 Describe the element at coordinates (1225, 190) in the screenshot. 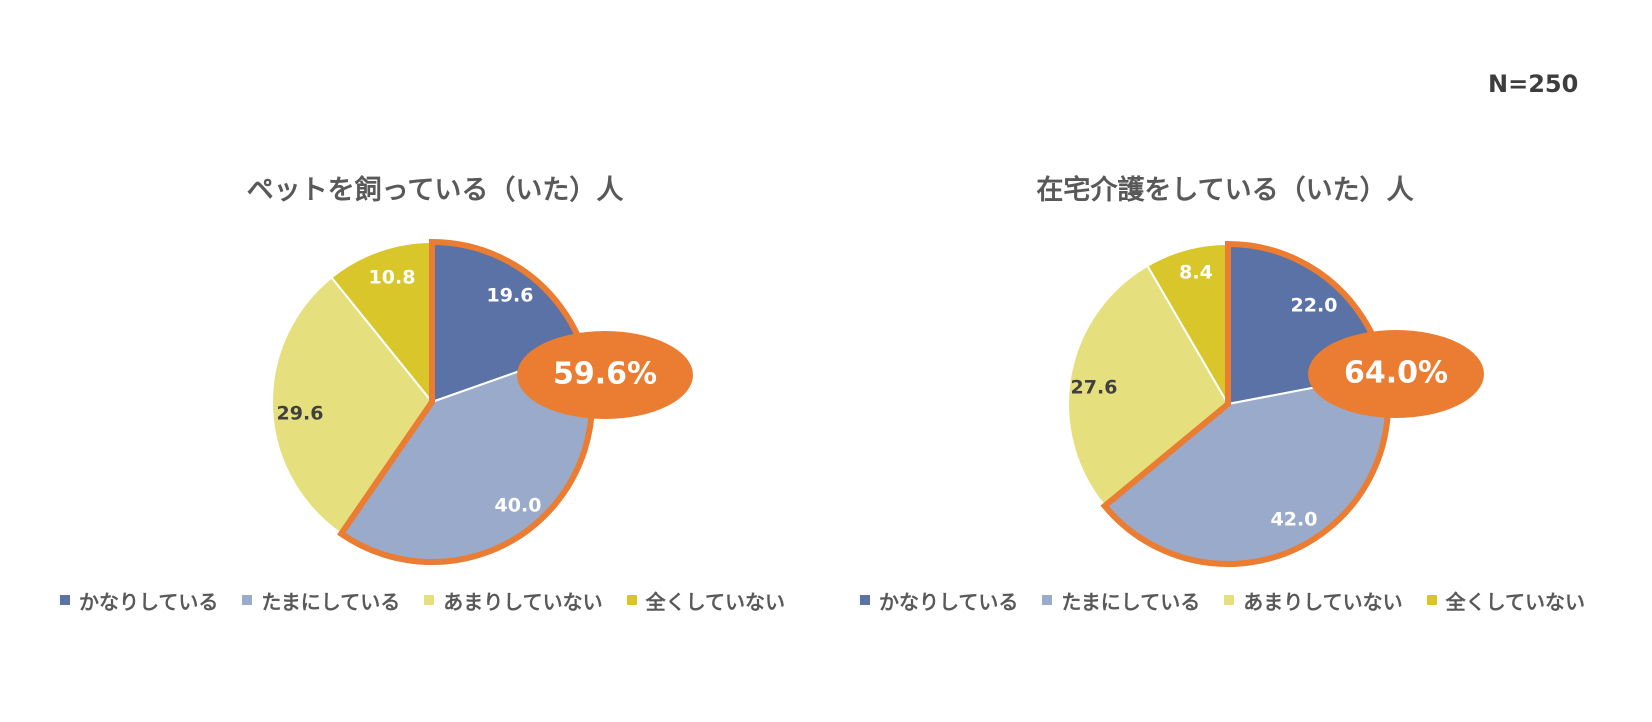

I see `chart-title-care: 在宅介護をしている（いた）人` at that location.